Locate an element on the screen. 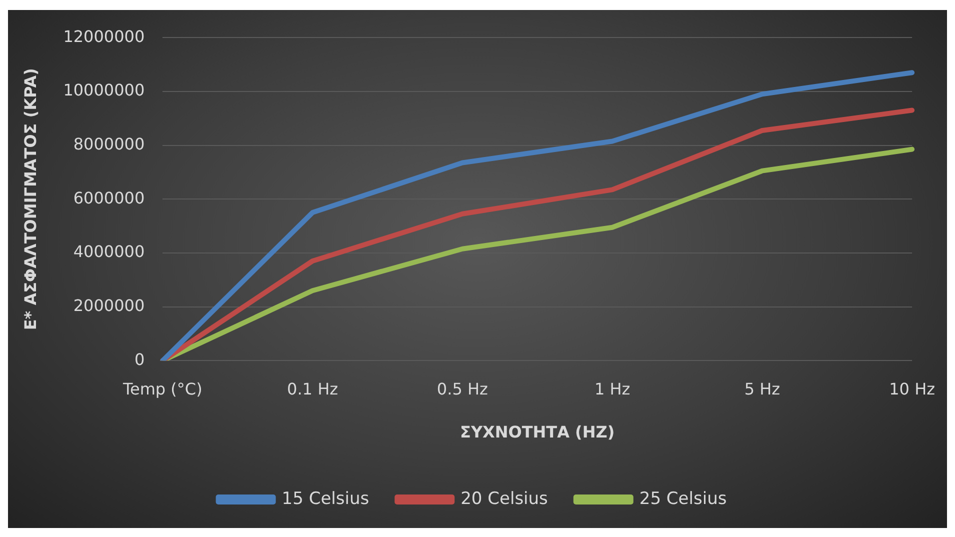  x-tick-label: 5 Hz is located at coordinates (762, 388).